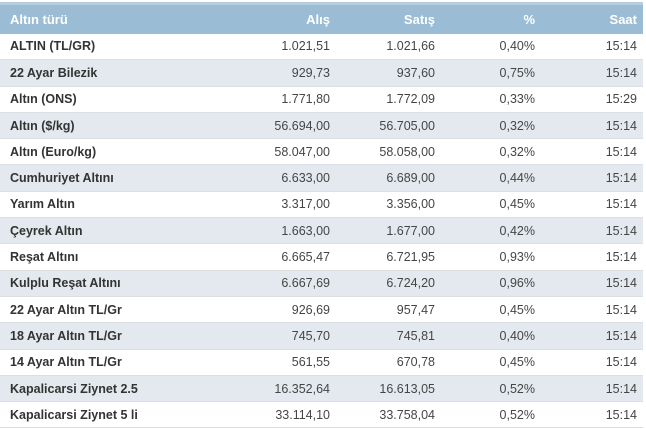 This screenshot has height=429, width=646. Describe the element at coordinates (126, 178) in the screenshot. I see `cell-type: Cumhuriyet Altını` at that location.